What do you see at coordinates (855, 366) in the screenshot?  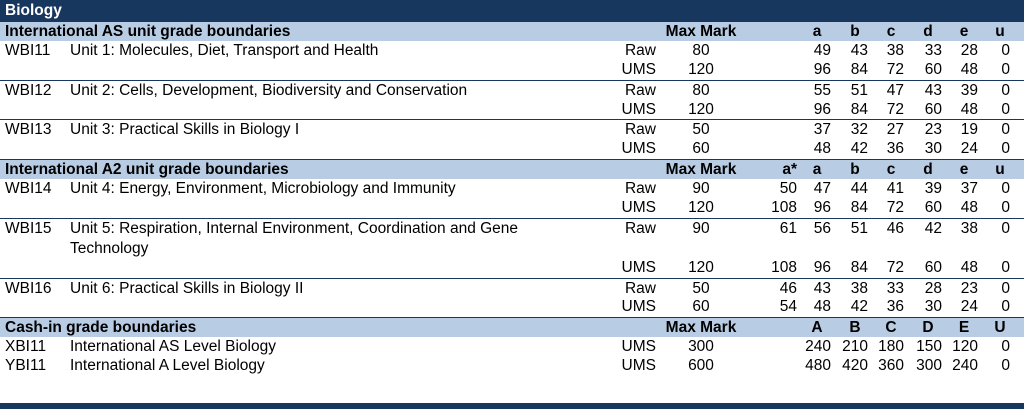 I see `grade-b: 420` at bounding box center [855, 366].